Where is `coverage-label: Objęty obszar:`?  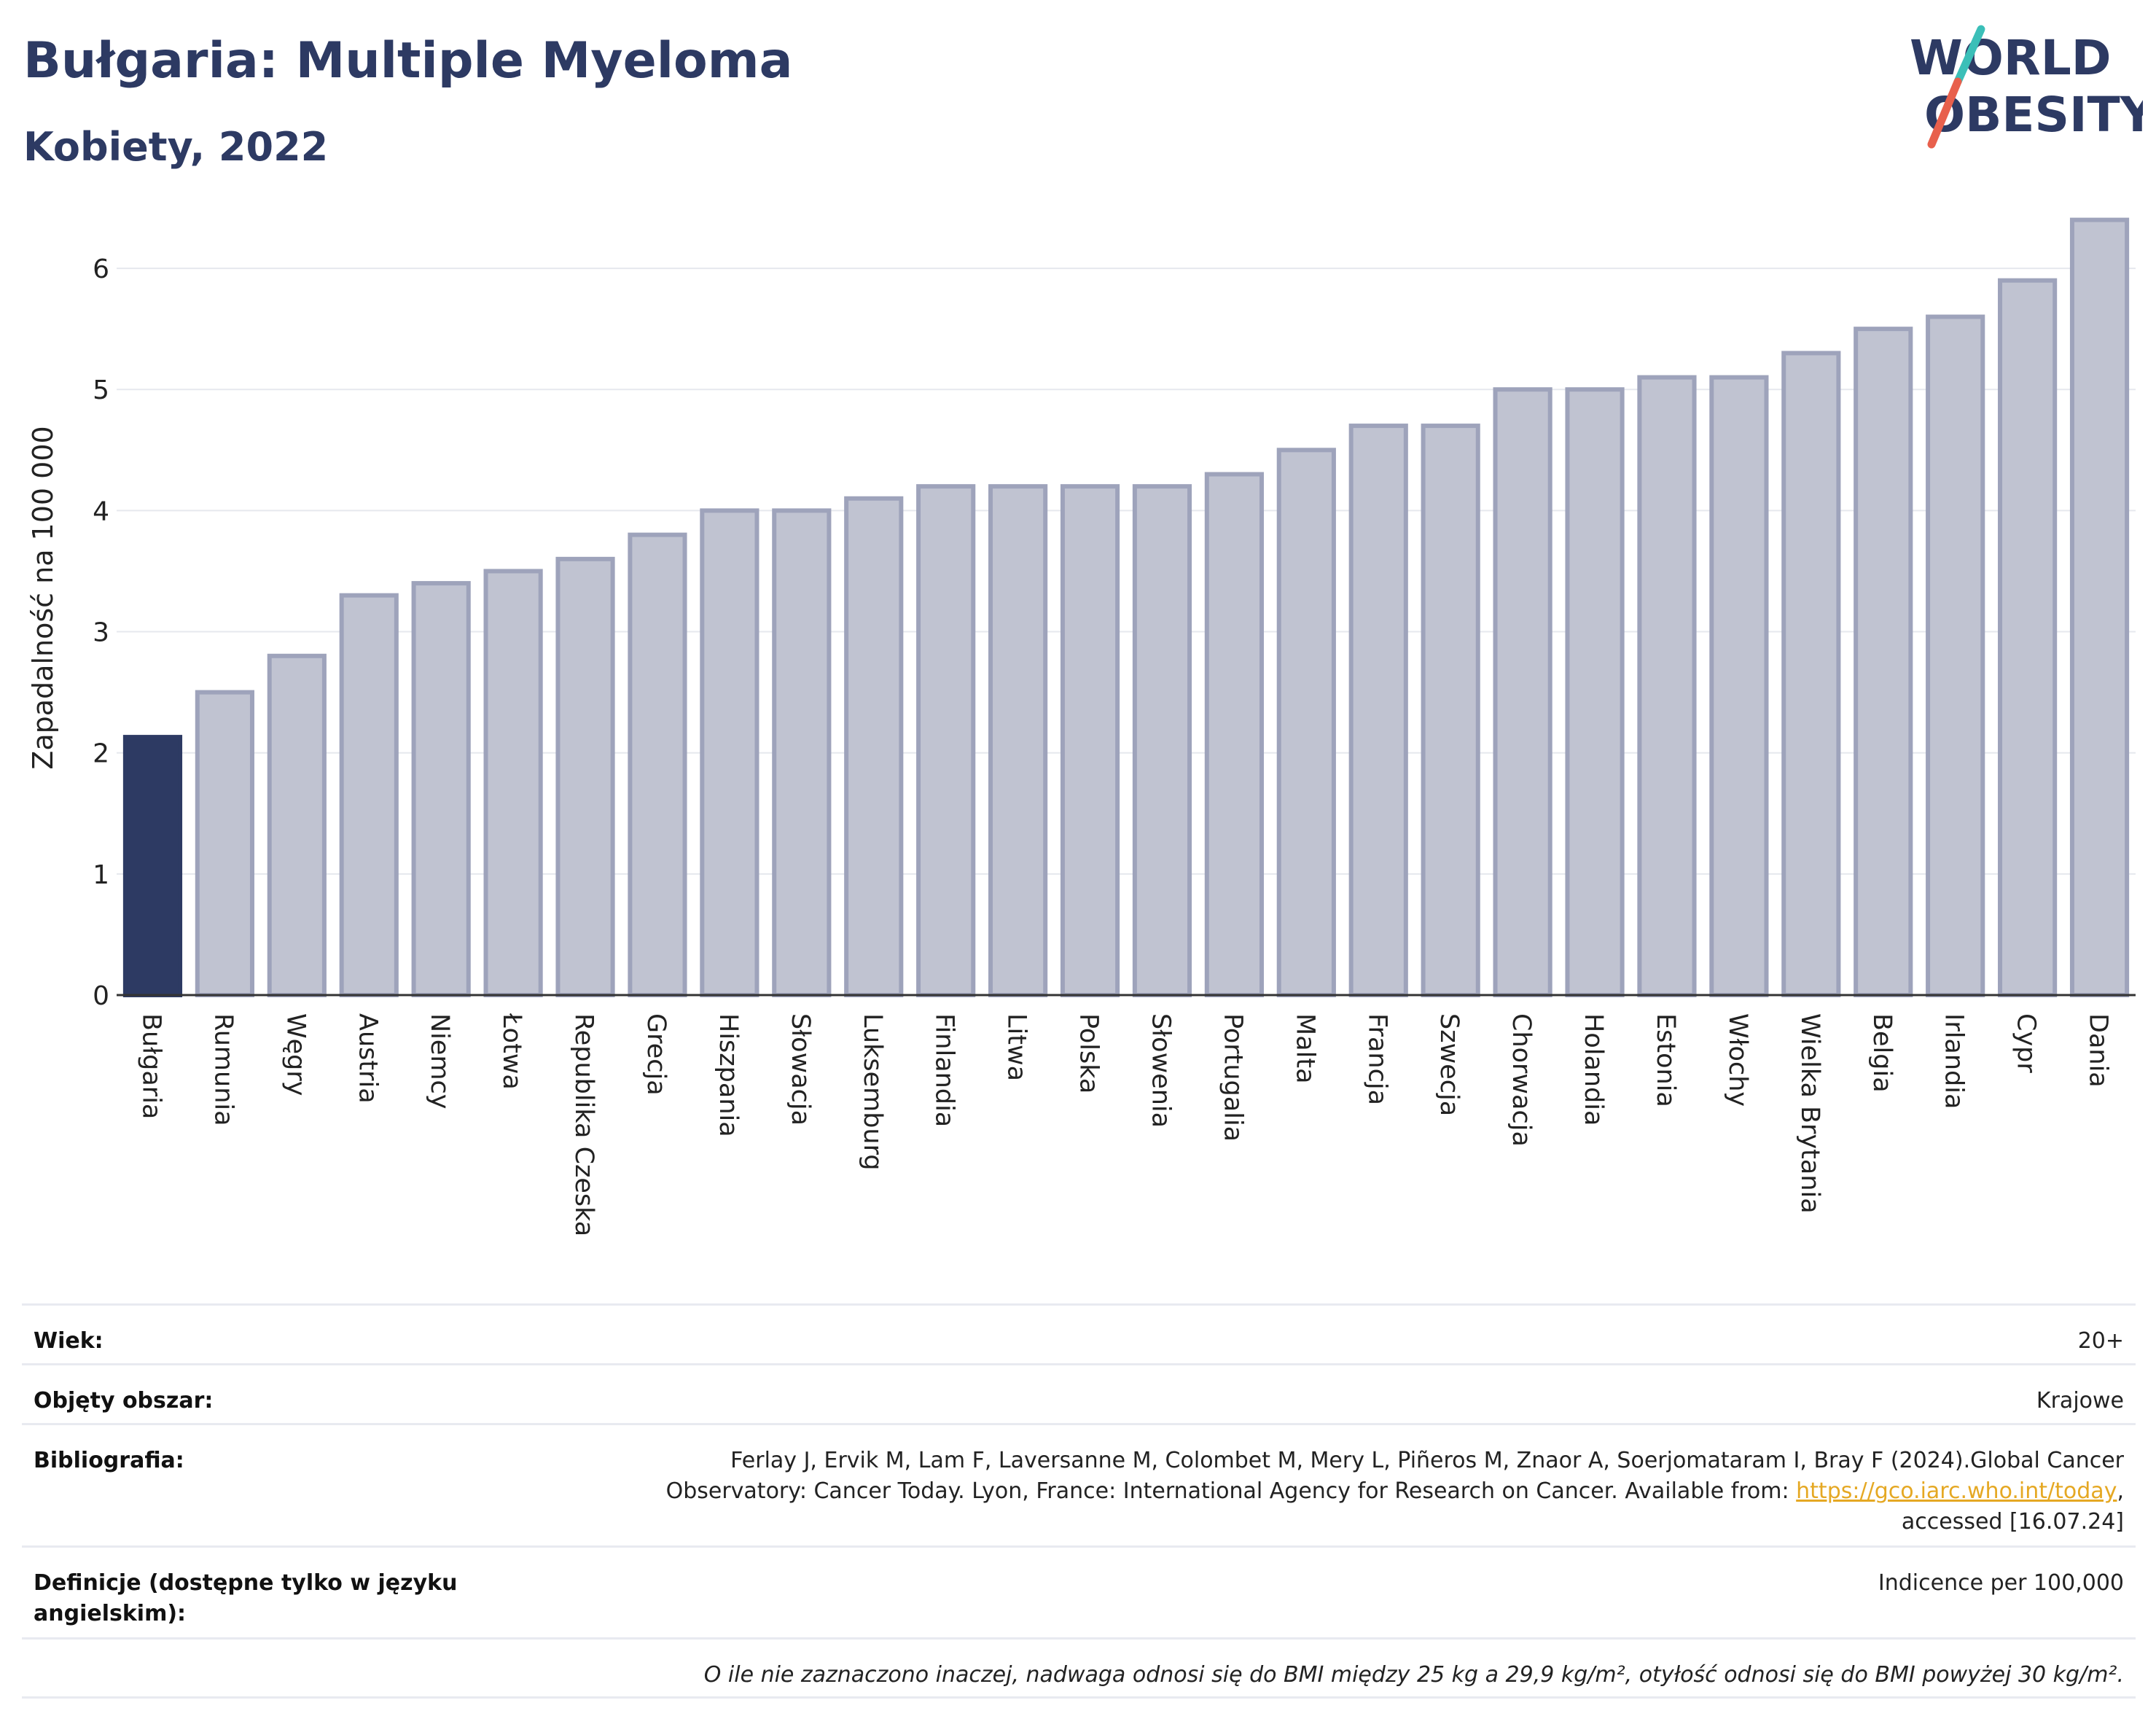
coverage-label: Objęty obszar: is located at coordinates (124, 1401).